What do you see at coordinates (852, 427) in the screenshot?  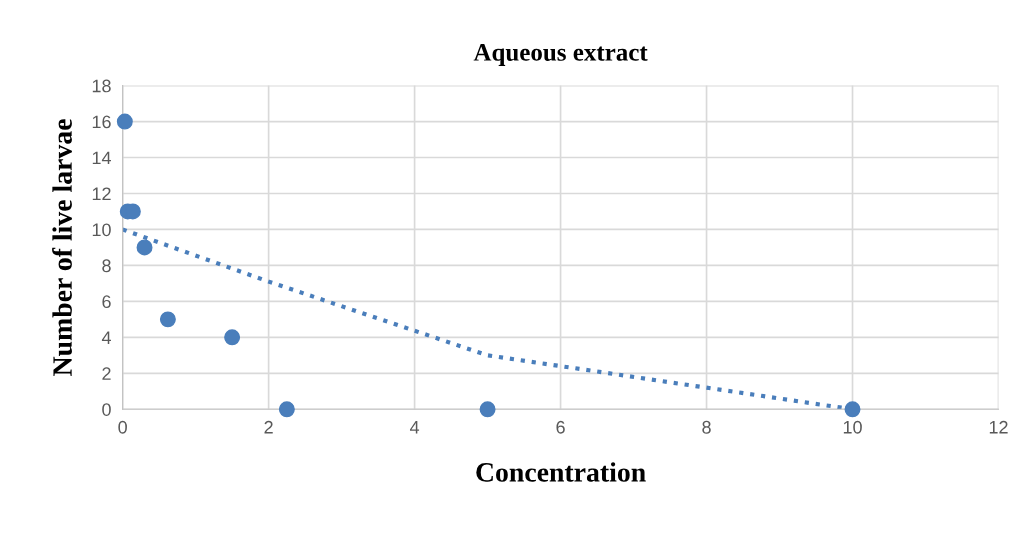 I see `x-tick-label: 10` at bounding box center [852, 427].